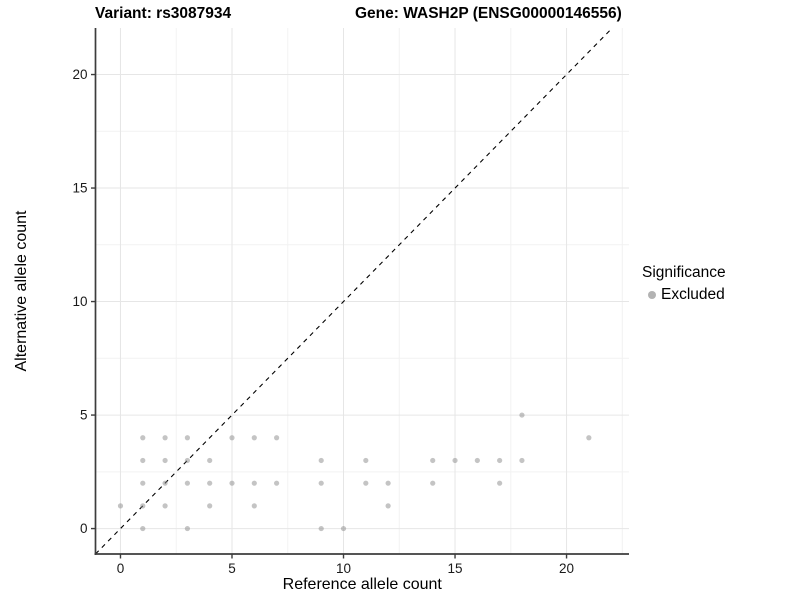  Describe the element at coordinates (79, 188) in the screenshot. I see `y-tick-label: 15` at that location.